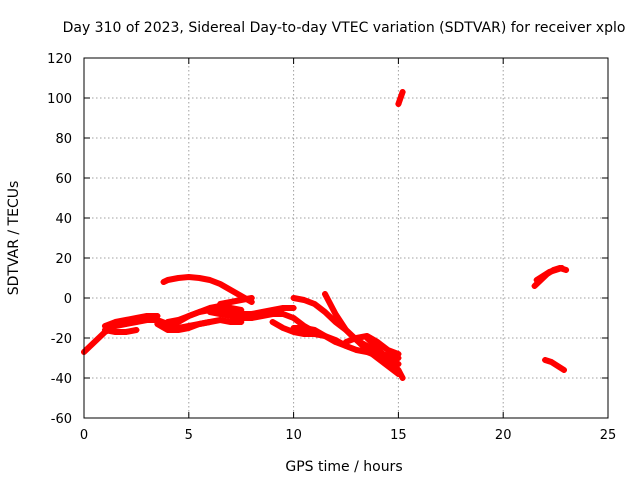 The image size is (640, 480). Describe the element at coordinates (68, 299) in the screenshot. I see `y-tick-label: 0` at that location.